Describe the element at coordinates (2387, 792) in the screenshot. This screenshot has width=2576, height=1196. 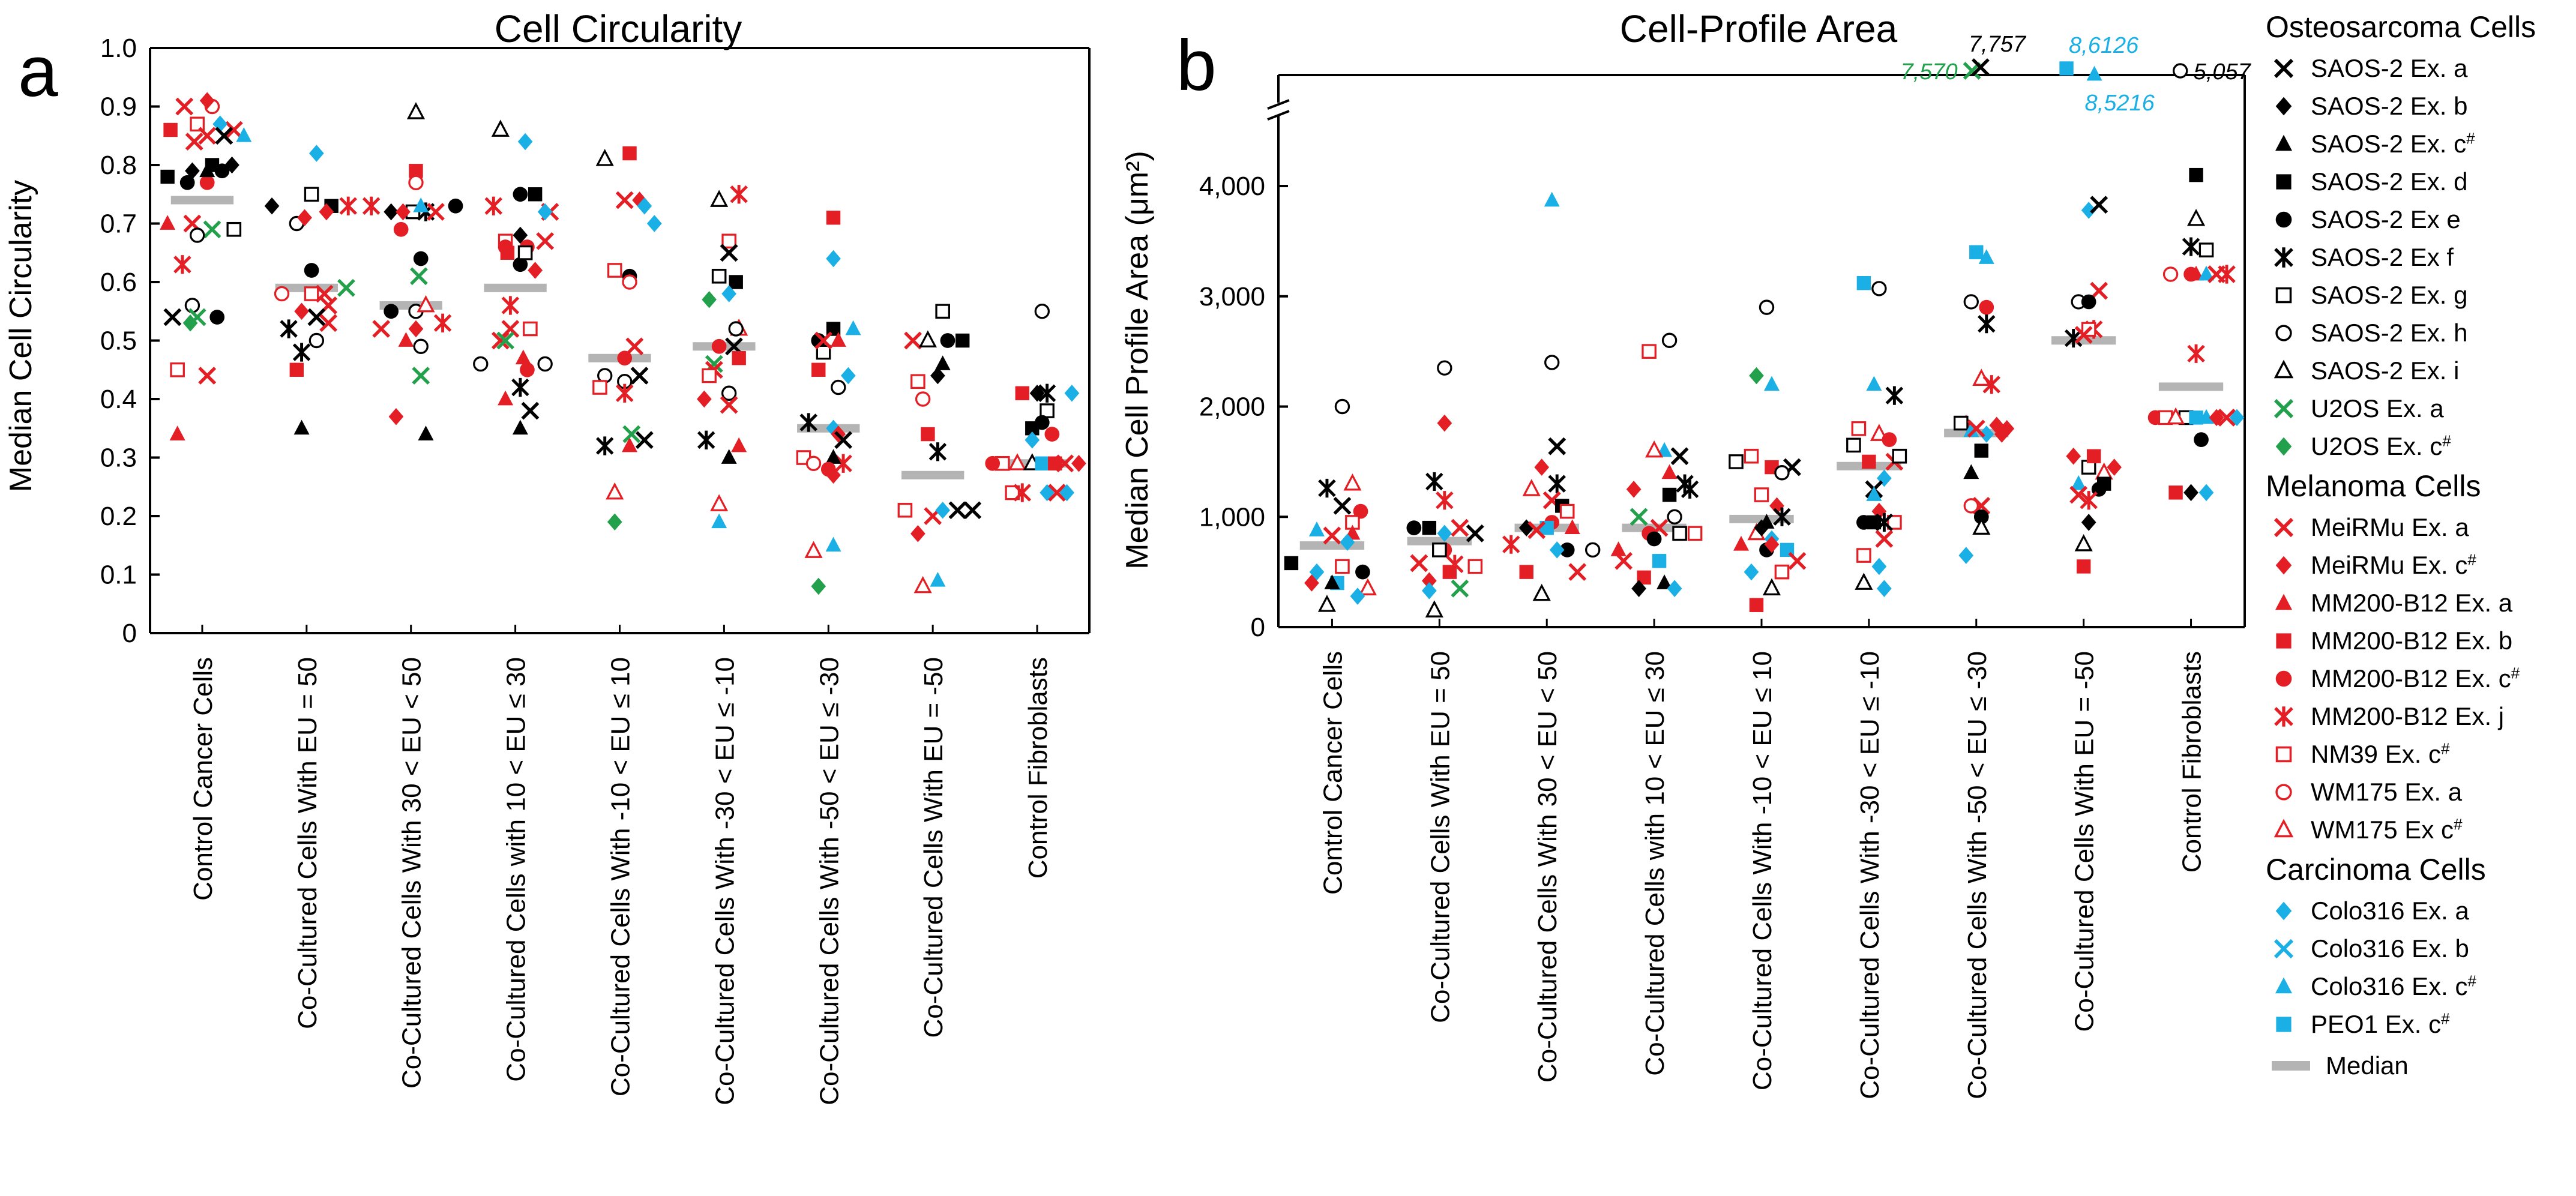
I see `legend-entry-label: WM175 Ex. a` at that location.